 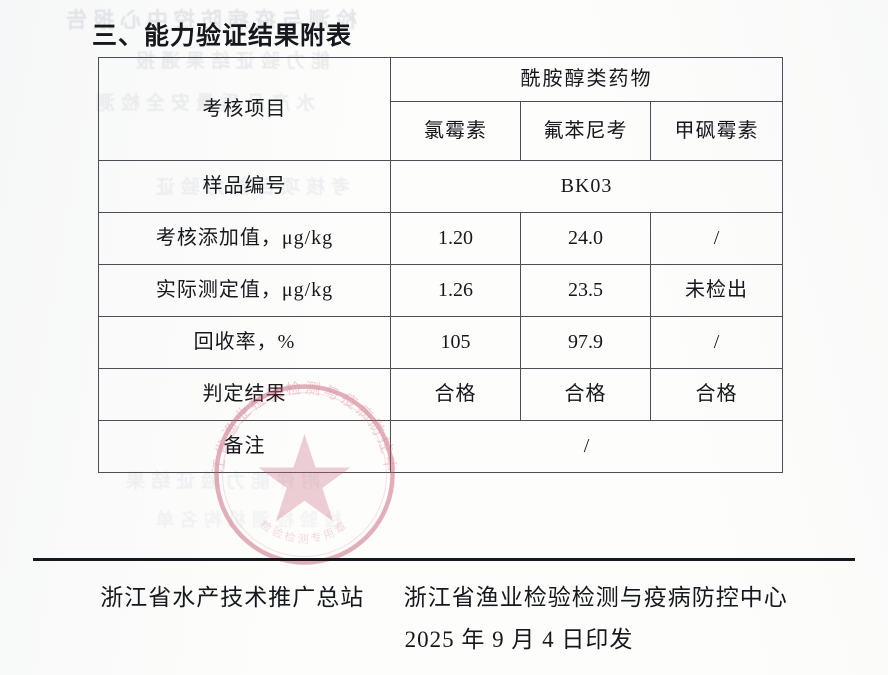 I want to click on table-row: 回收率，% 105 97.9 /, so click(x=441, y=342).